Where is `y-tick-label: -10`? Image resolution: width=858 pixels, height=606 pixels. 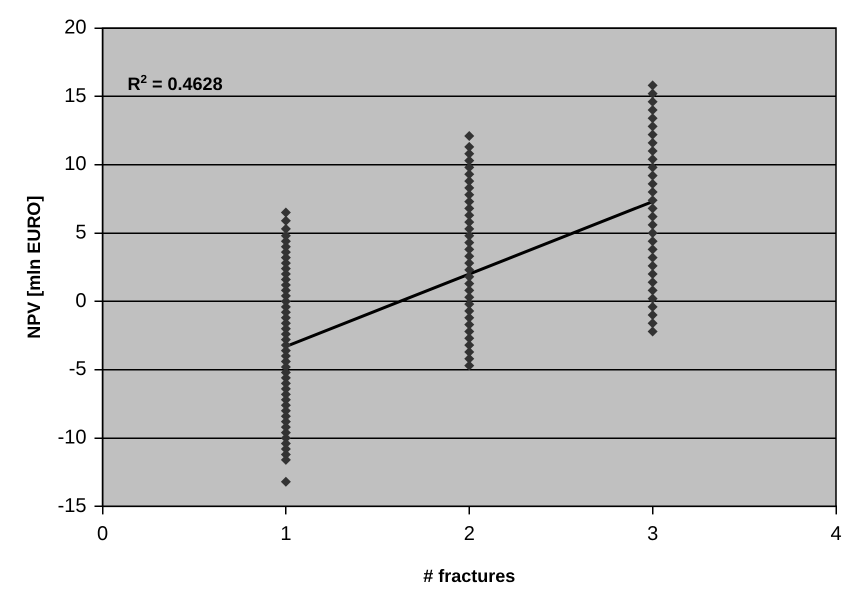
y-tick-label: -10 is located at coordinates (72, 437).